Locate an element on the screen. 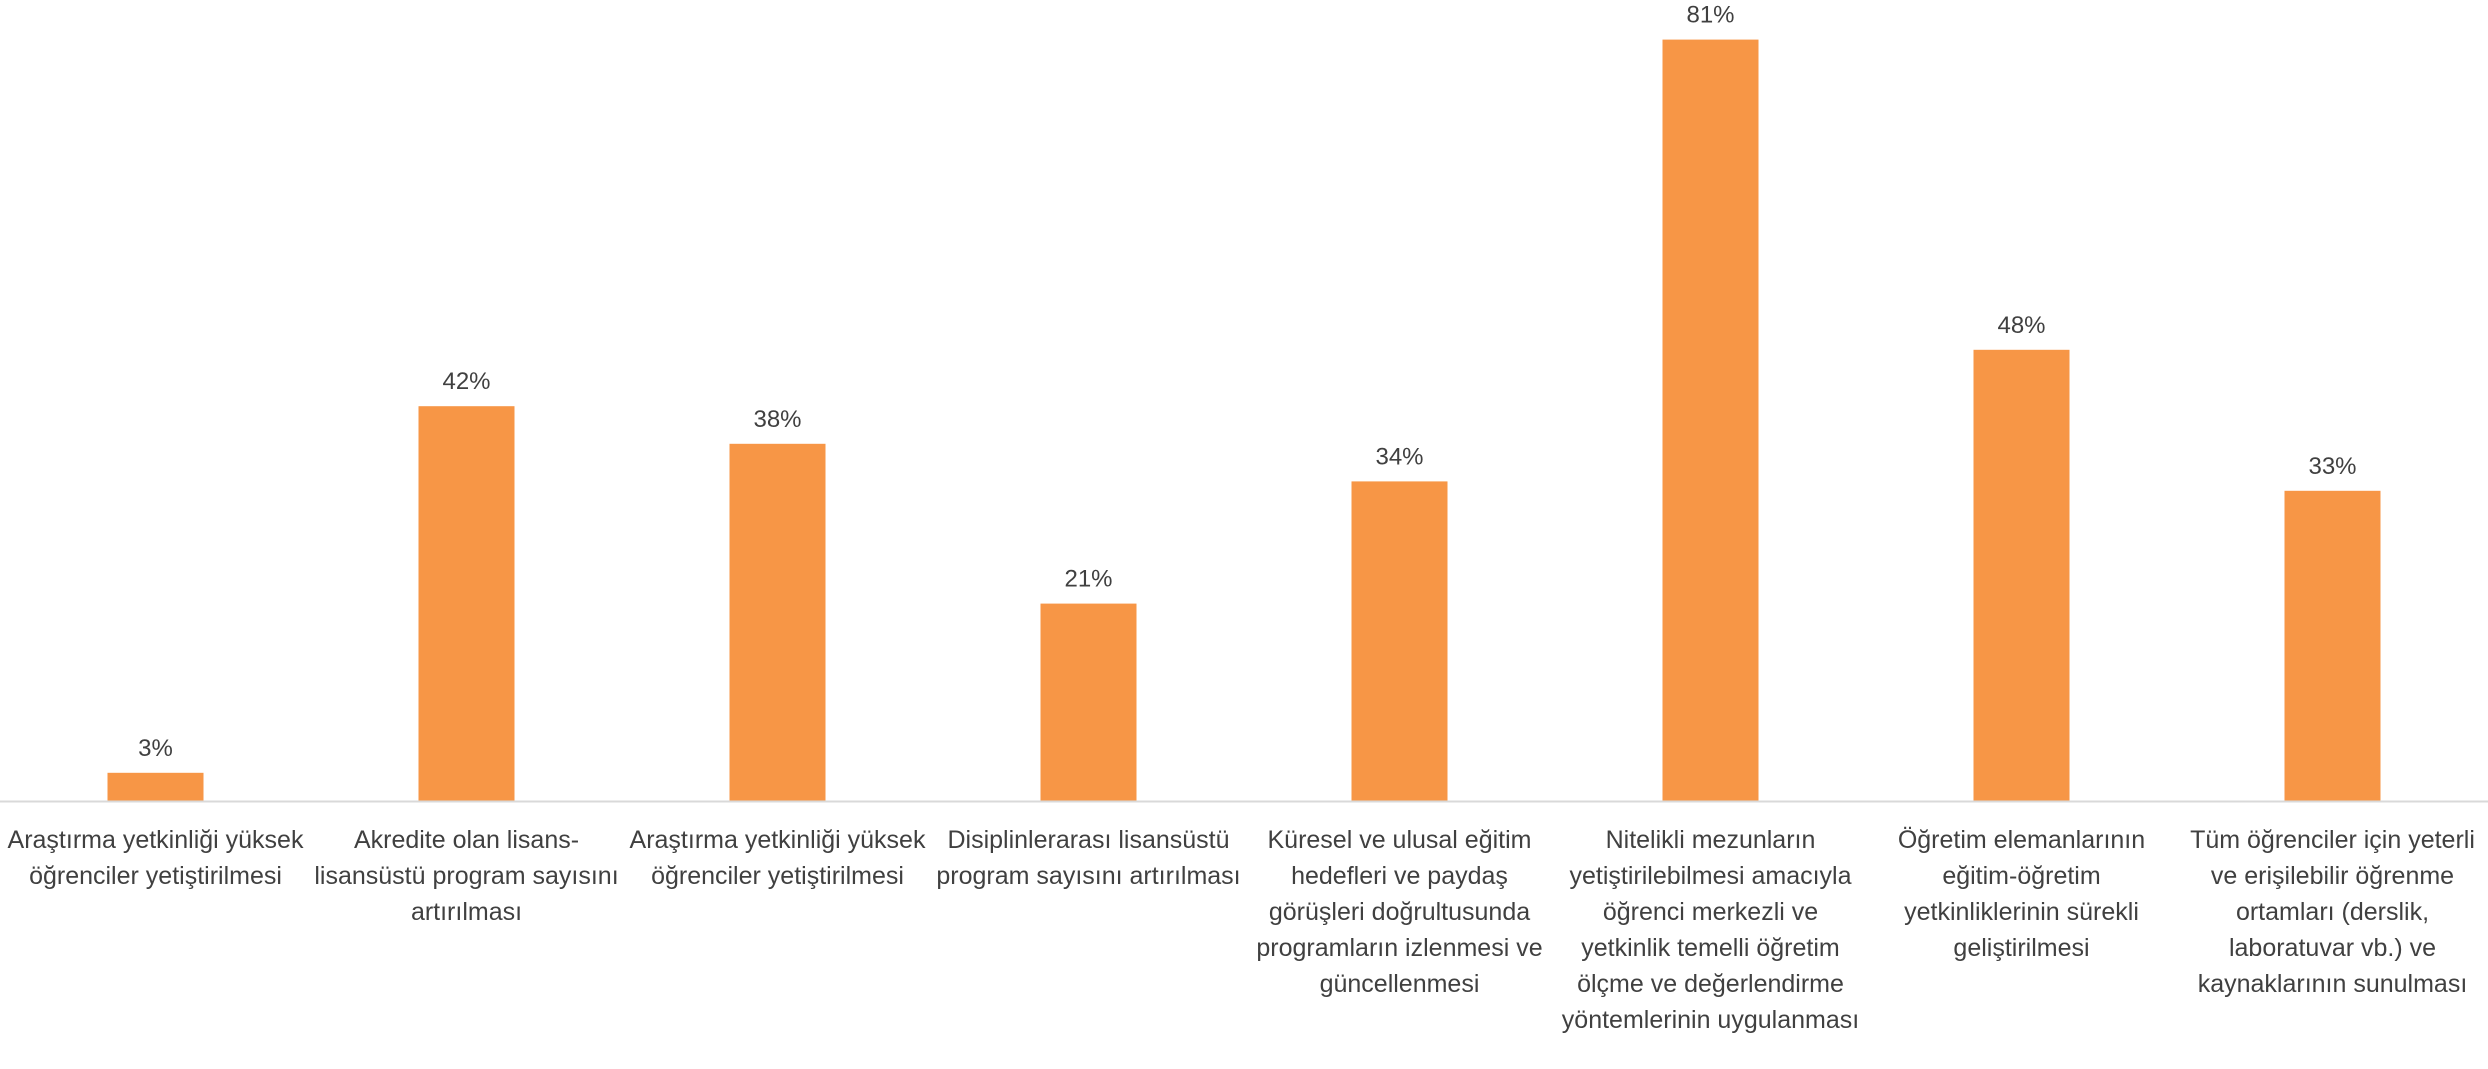 Image resolution: width=2488 pixels, height=1069 pixels. data-label: 38% is located at coordinates (777, 419).